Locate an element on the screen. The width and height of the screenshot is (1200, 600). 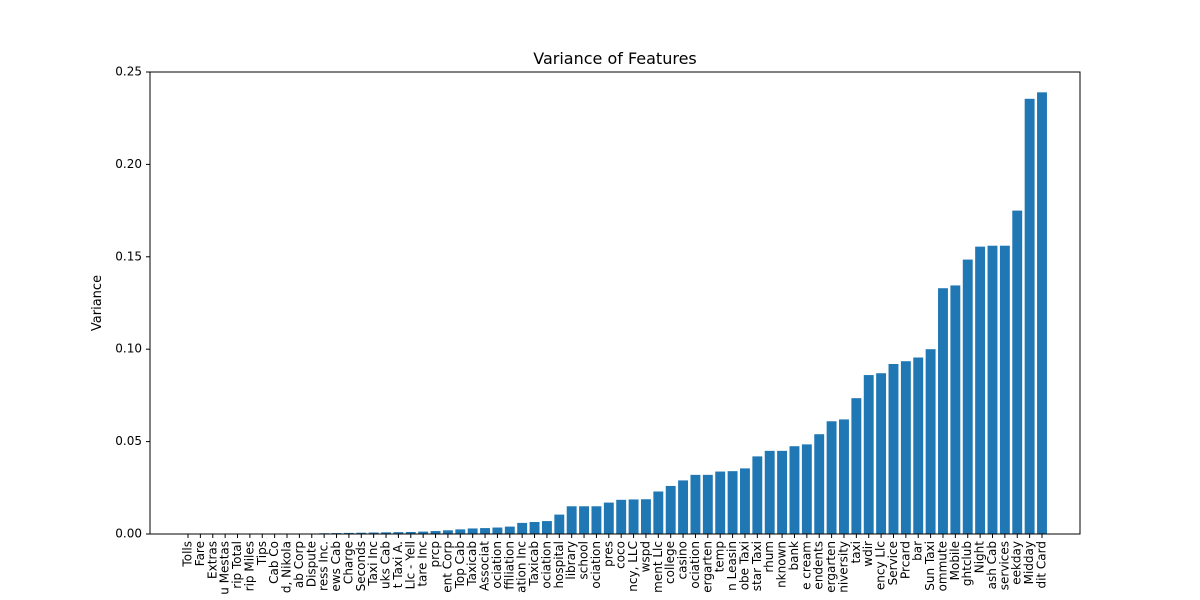
x-tick-label: Tolls is located at coordinates (188, 554).